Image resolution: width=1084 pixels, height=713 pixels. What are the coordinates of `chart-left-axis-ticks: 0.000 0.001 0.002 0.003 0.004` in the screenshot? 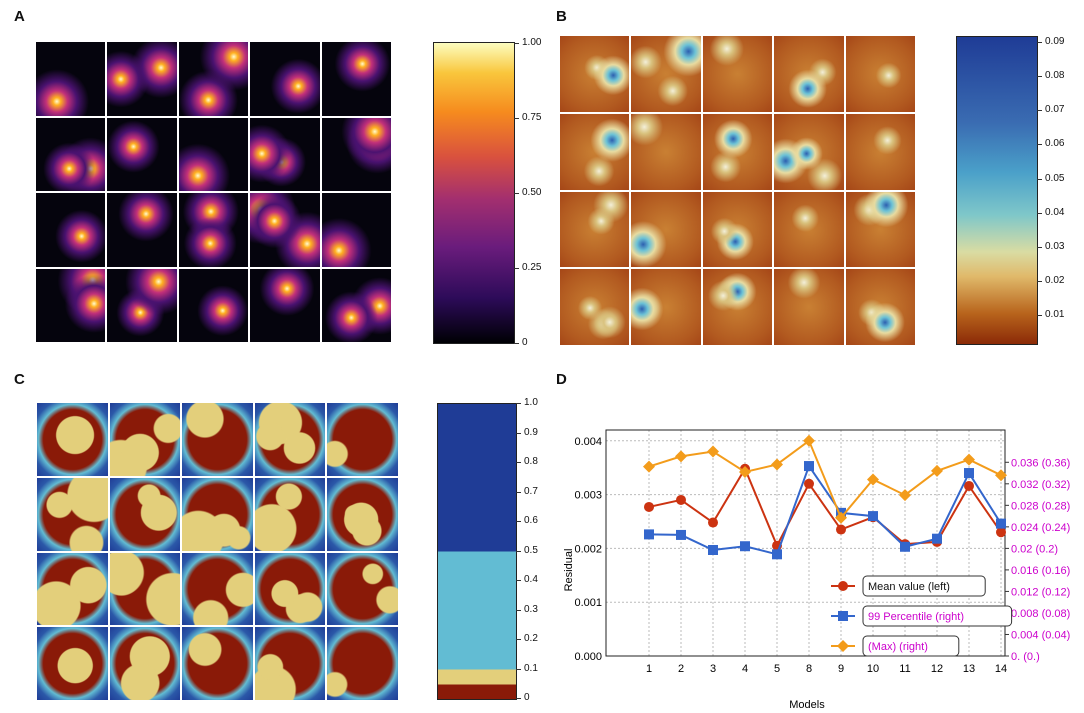 It's located at (588, 549).